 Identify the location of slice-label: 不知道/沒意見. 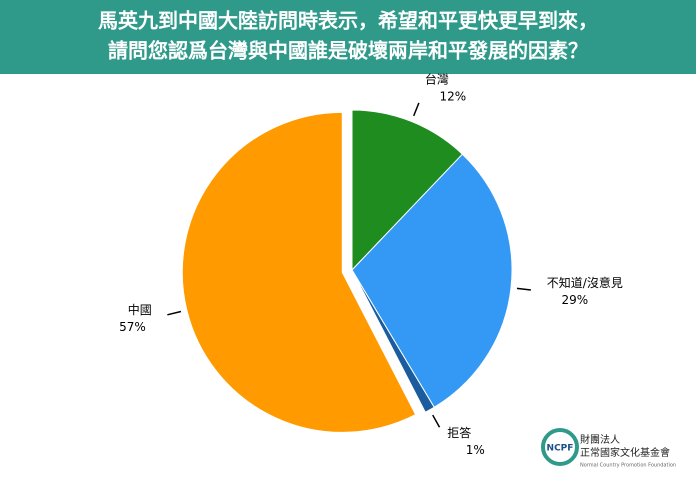
(585, 282).